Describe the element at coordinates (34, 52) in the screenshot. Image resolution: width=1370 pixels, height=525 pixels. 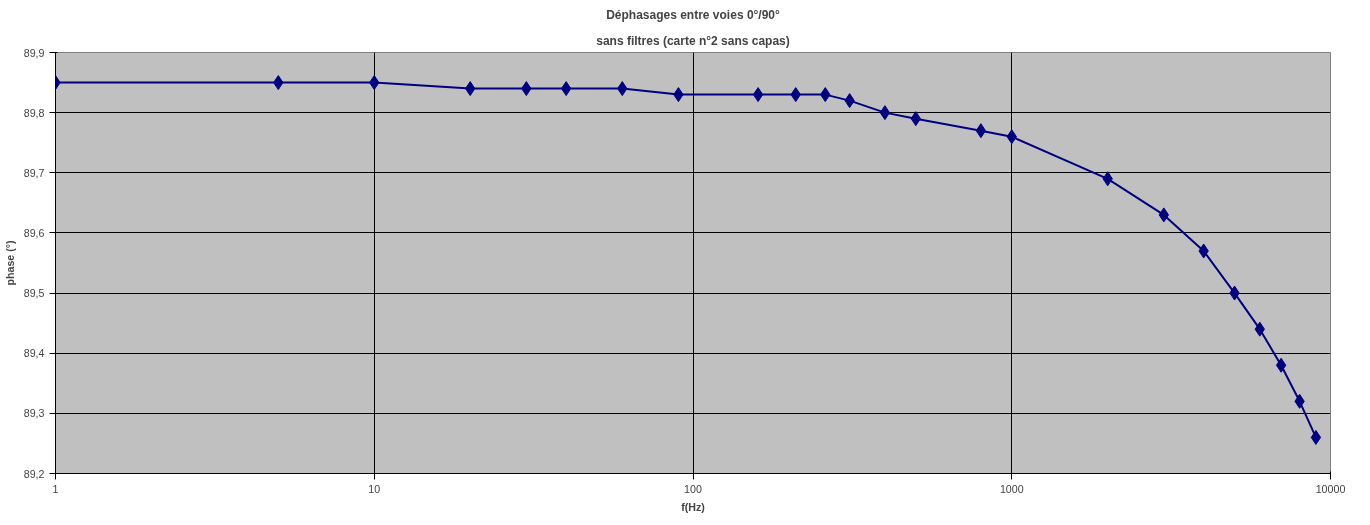
I see `y-tick-label: 89,9` at that location.